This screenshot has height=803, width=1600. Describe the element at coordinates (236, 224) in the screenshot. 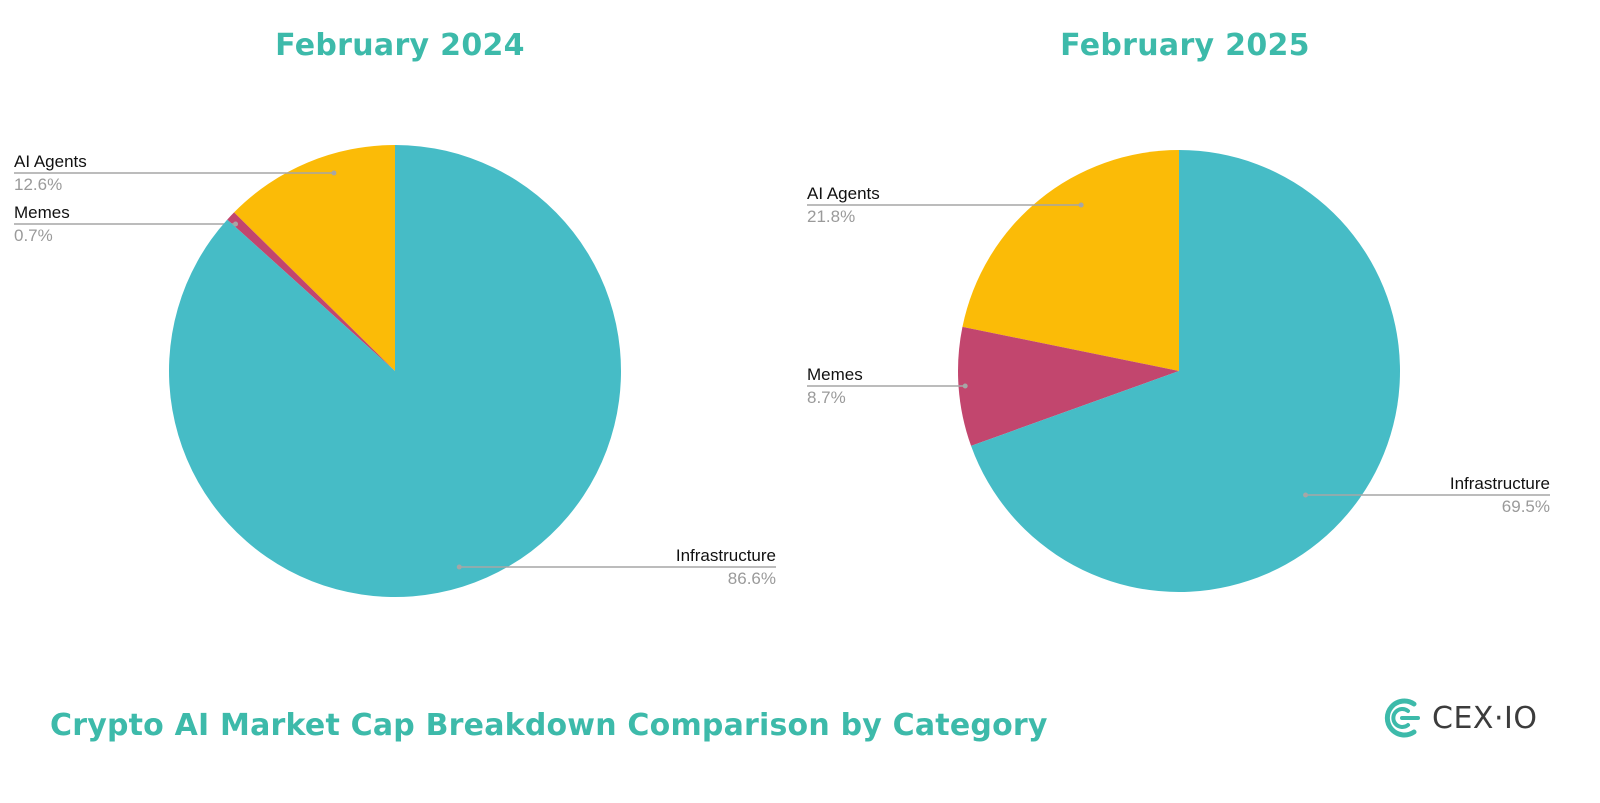

I see `pie-1-slice-memes-leader-dot` at that location.